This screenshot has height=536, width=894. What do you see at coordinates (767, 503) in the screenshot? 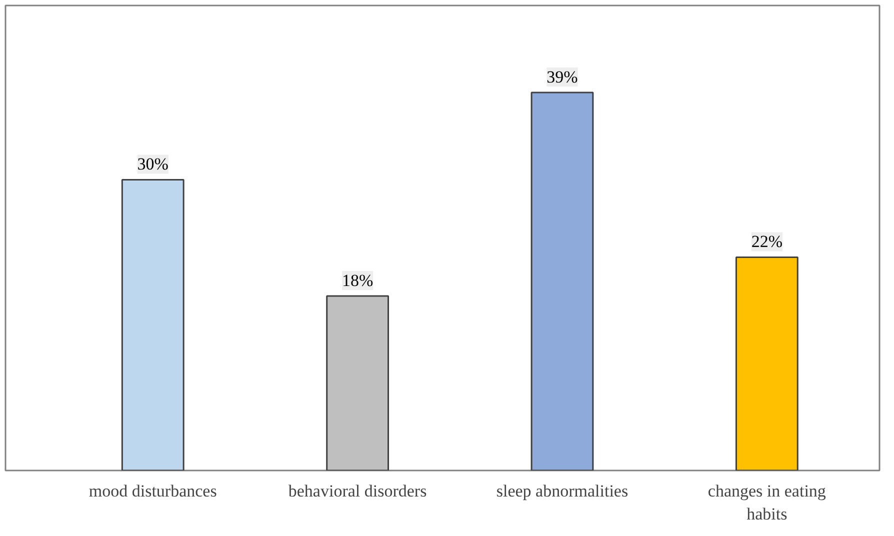
I see `x-tick-label: changes in eating habits` at bounding box center [767, 503].